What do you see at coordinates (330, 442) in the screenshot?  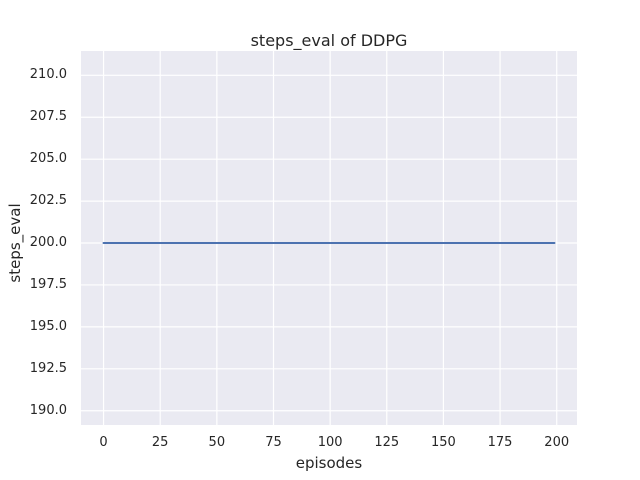 I see `x-tick-label: 100` at bounding box center [330, 442].